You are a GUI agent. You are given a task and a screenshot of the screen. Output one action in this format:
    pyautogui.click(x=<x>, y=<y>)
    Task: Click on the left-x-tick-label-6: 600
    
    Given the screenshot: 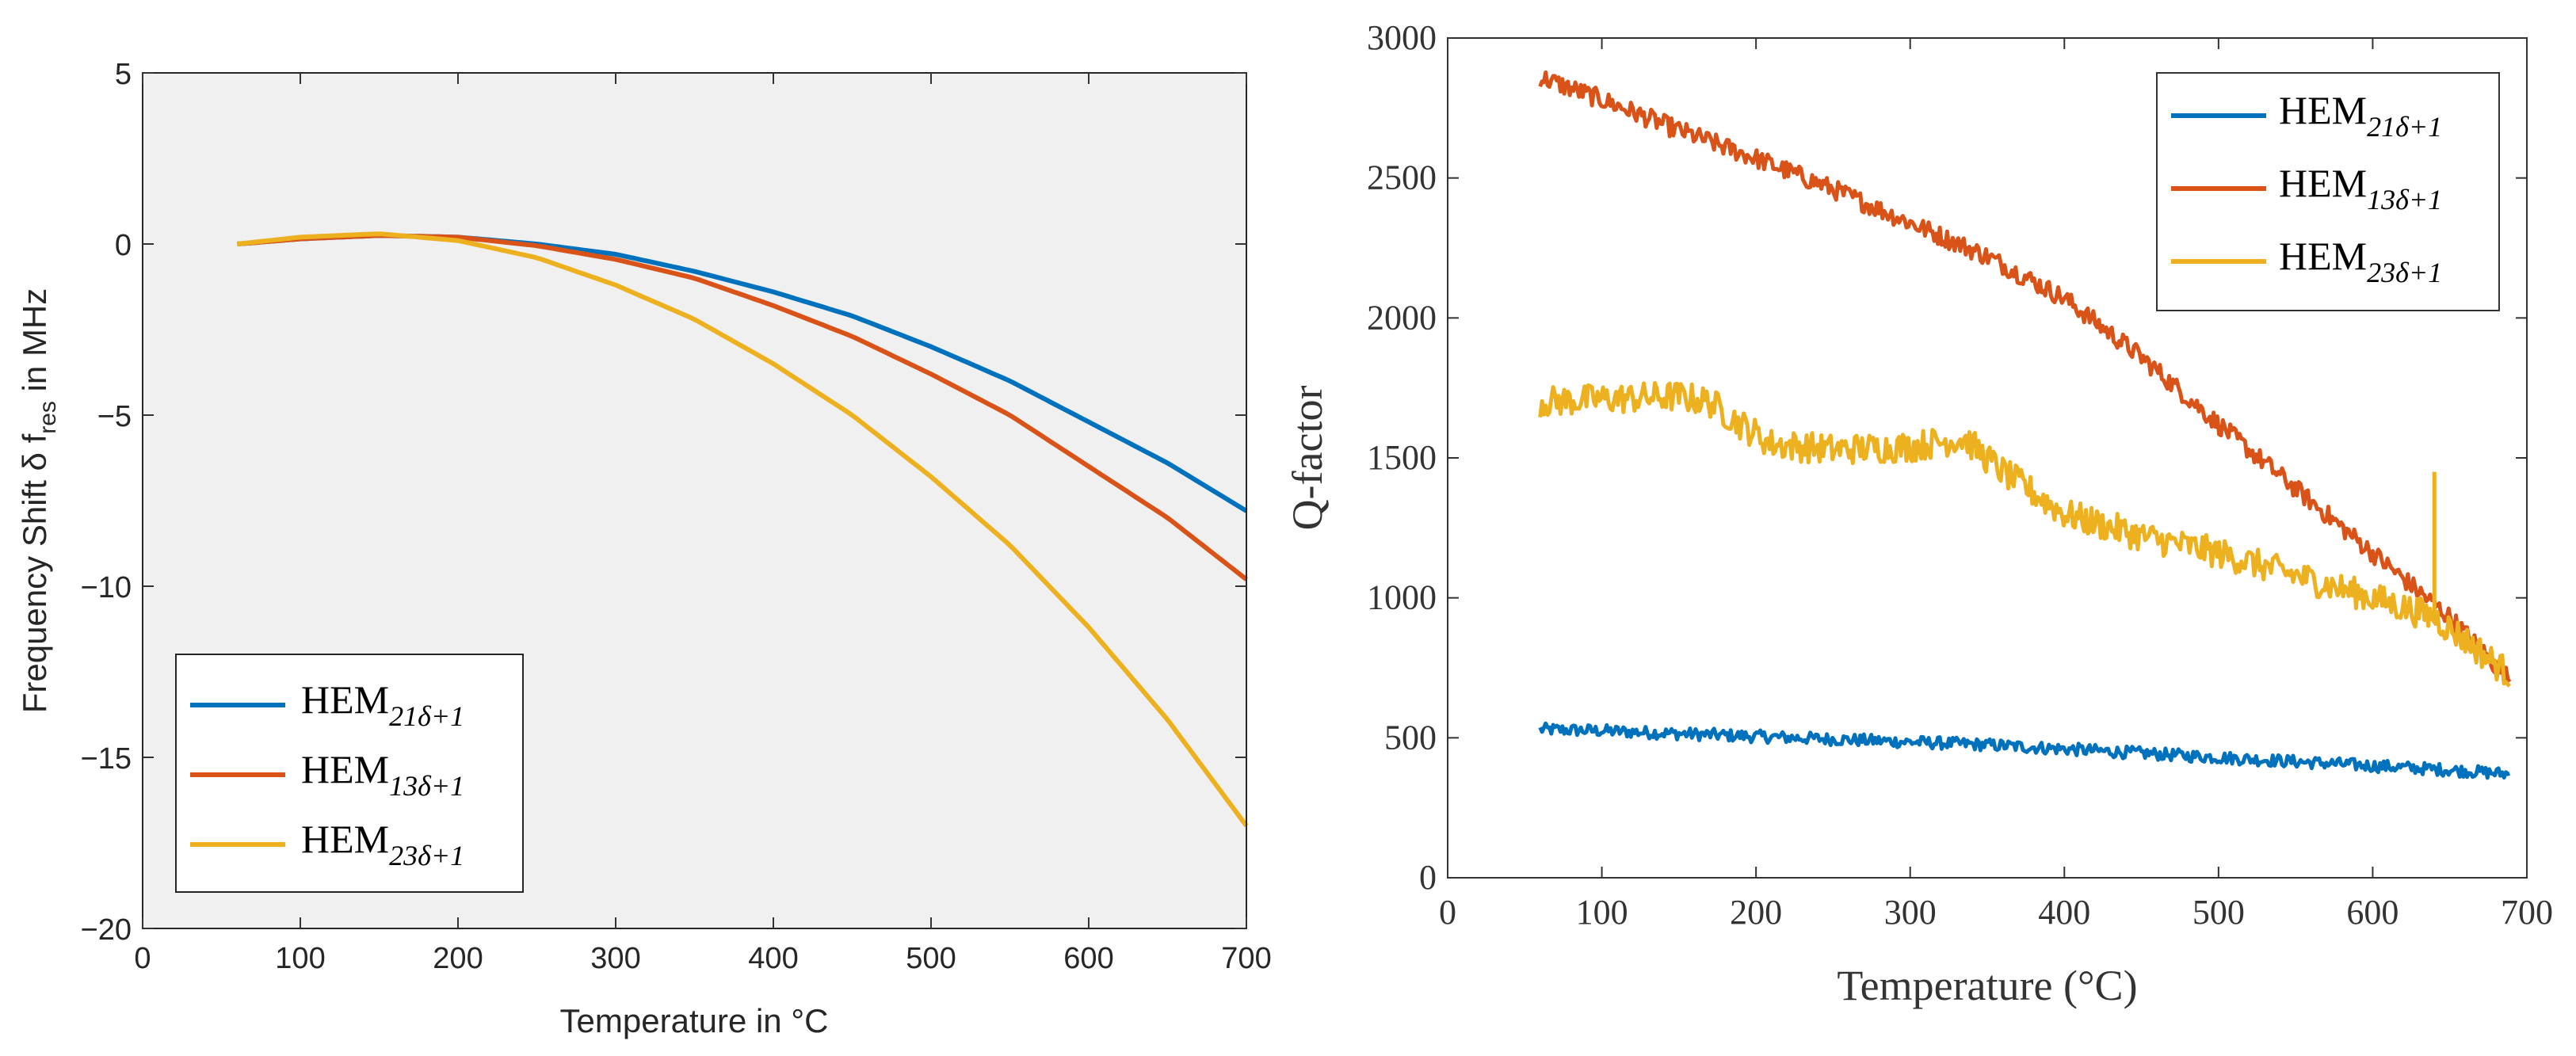 What is the action you would take?
    pyautogui.click(x=1088, y=958)
    